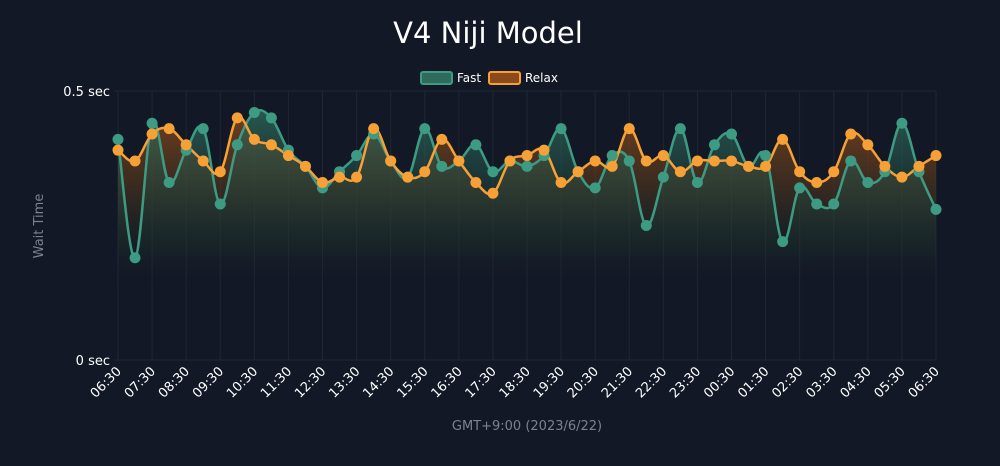 This screenshot has height=466, width=1000. What do you see at coordinates (541, 78) in the screenshot?
I see `legend-label-relax: Relax` at bounding box center [541, 78].